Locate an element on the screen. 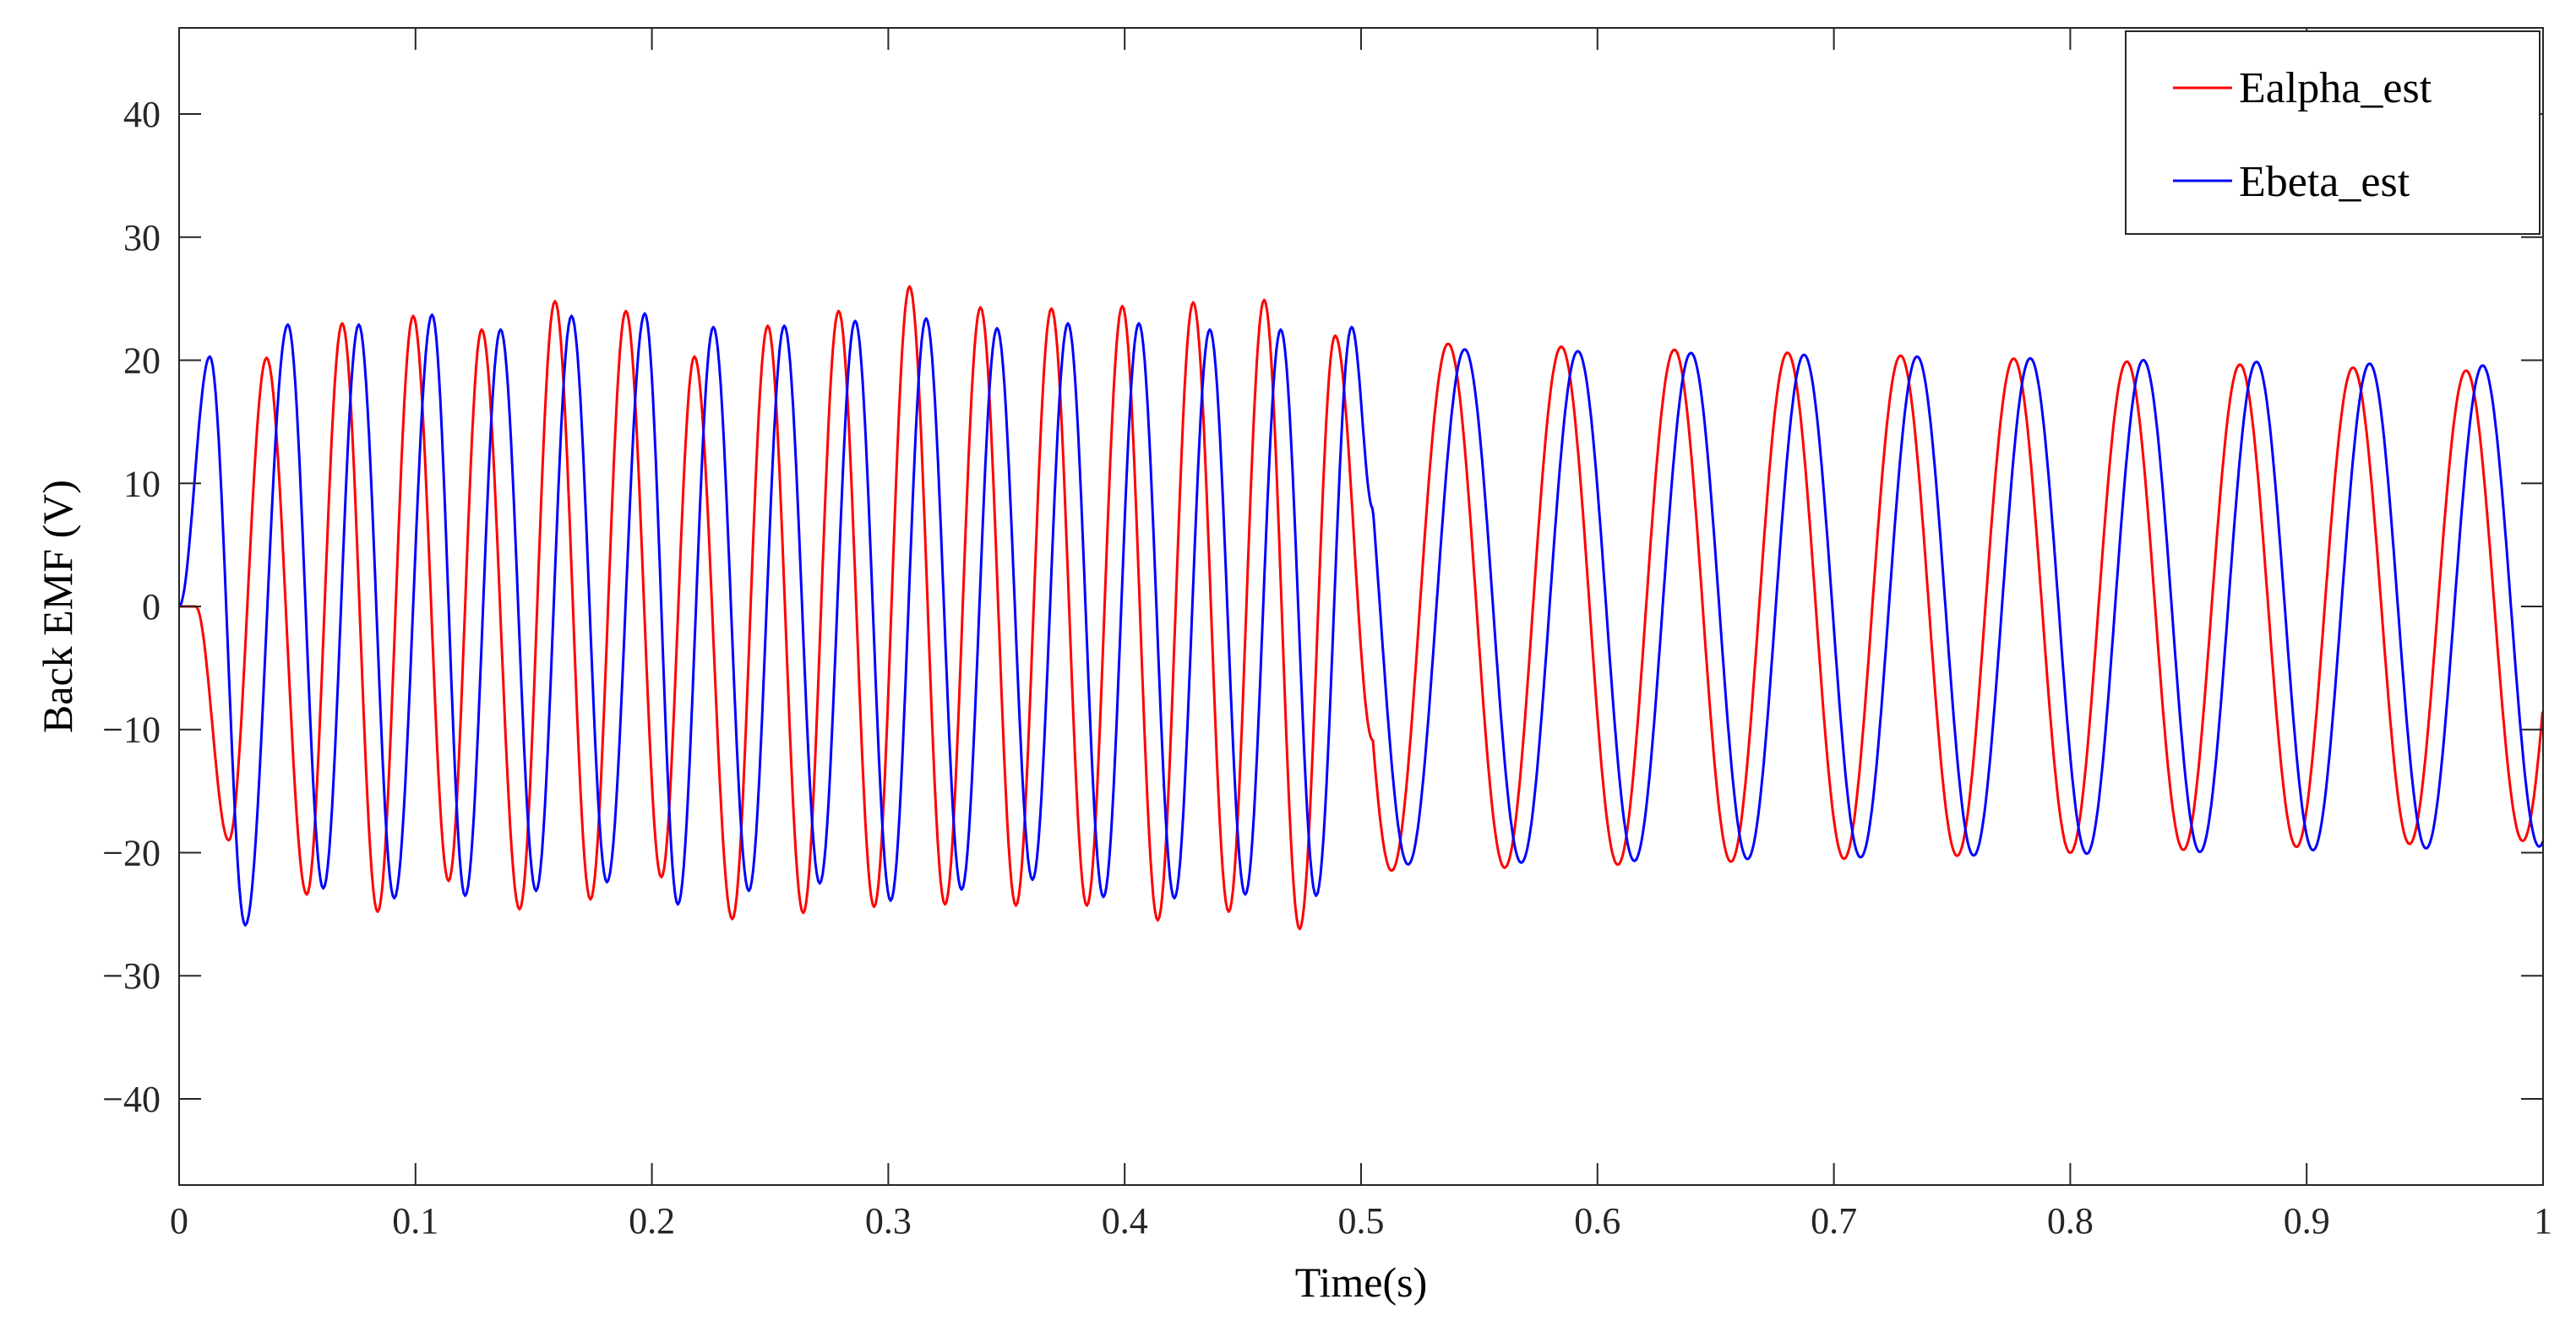  x-tick-label: 0.4 is located at coordinates (1125, 1221).